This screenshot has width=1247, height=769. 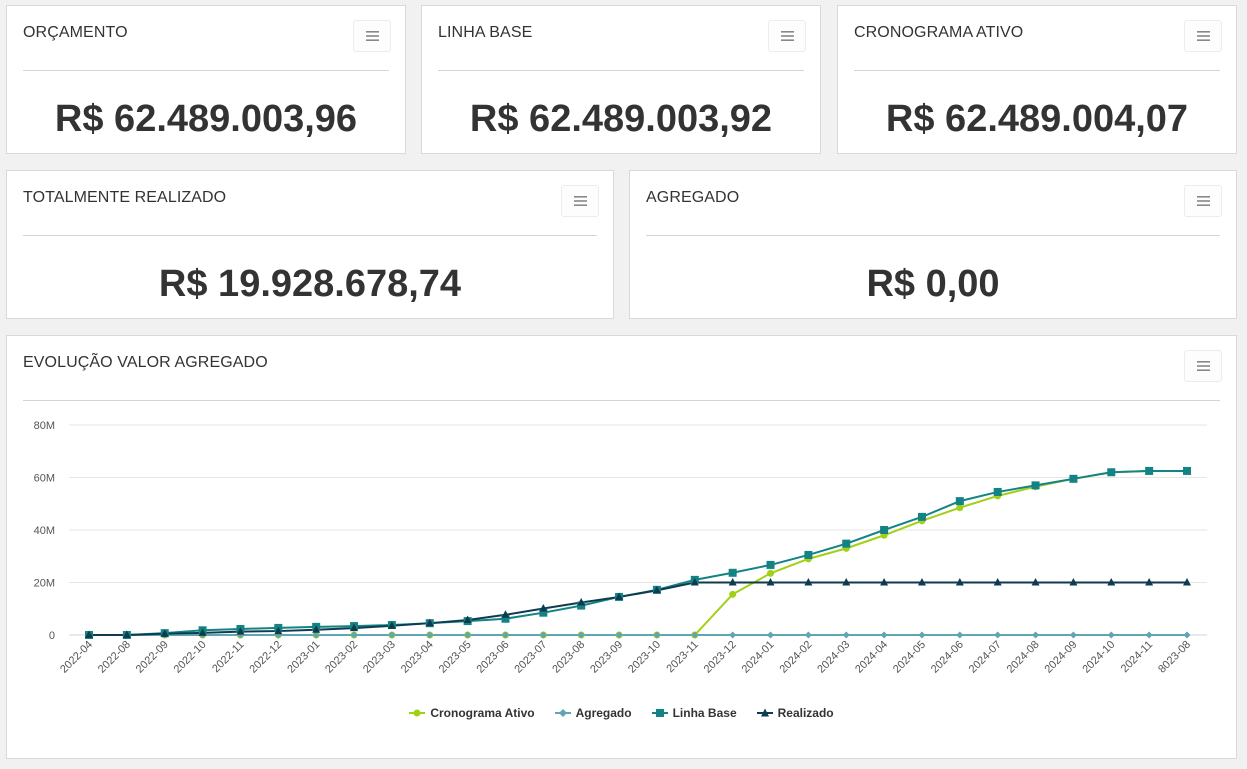 I want to click on x-tick-label: 8023-08, so click(x=1174, y=657).